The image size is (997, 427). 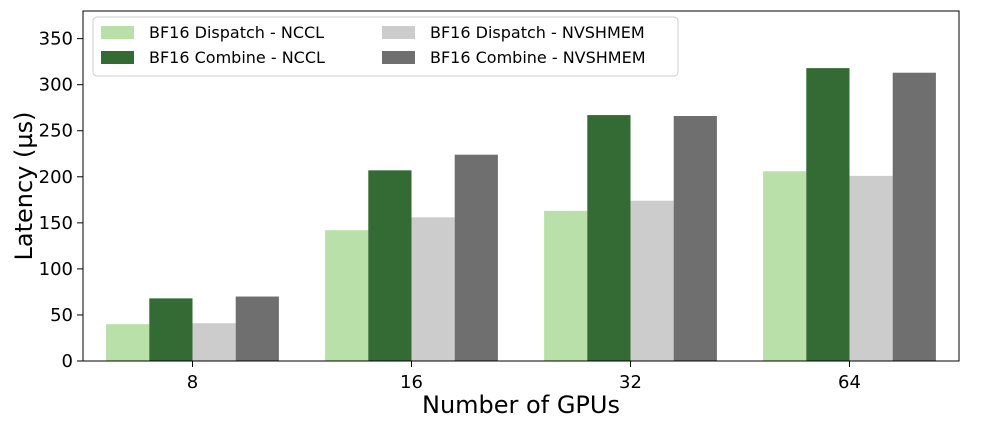 What do you see at coordinates (56, 223) in the screenshot?
I see `y-tick-label: 150` at bounding box center [56, 223].